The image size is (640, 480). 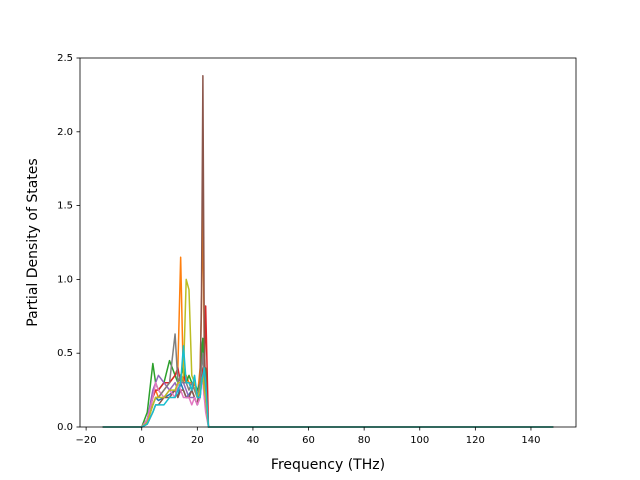 What do you see at coordinates (475, 440) in the screenshot?
I see `x-tick-label: 120` at bounding box center [475, 440].